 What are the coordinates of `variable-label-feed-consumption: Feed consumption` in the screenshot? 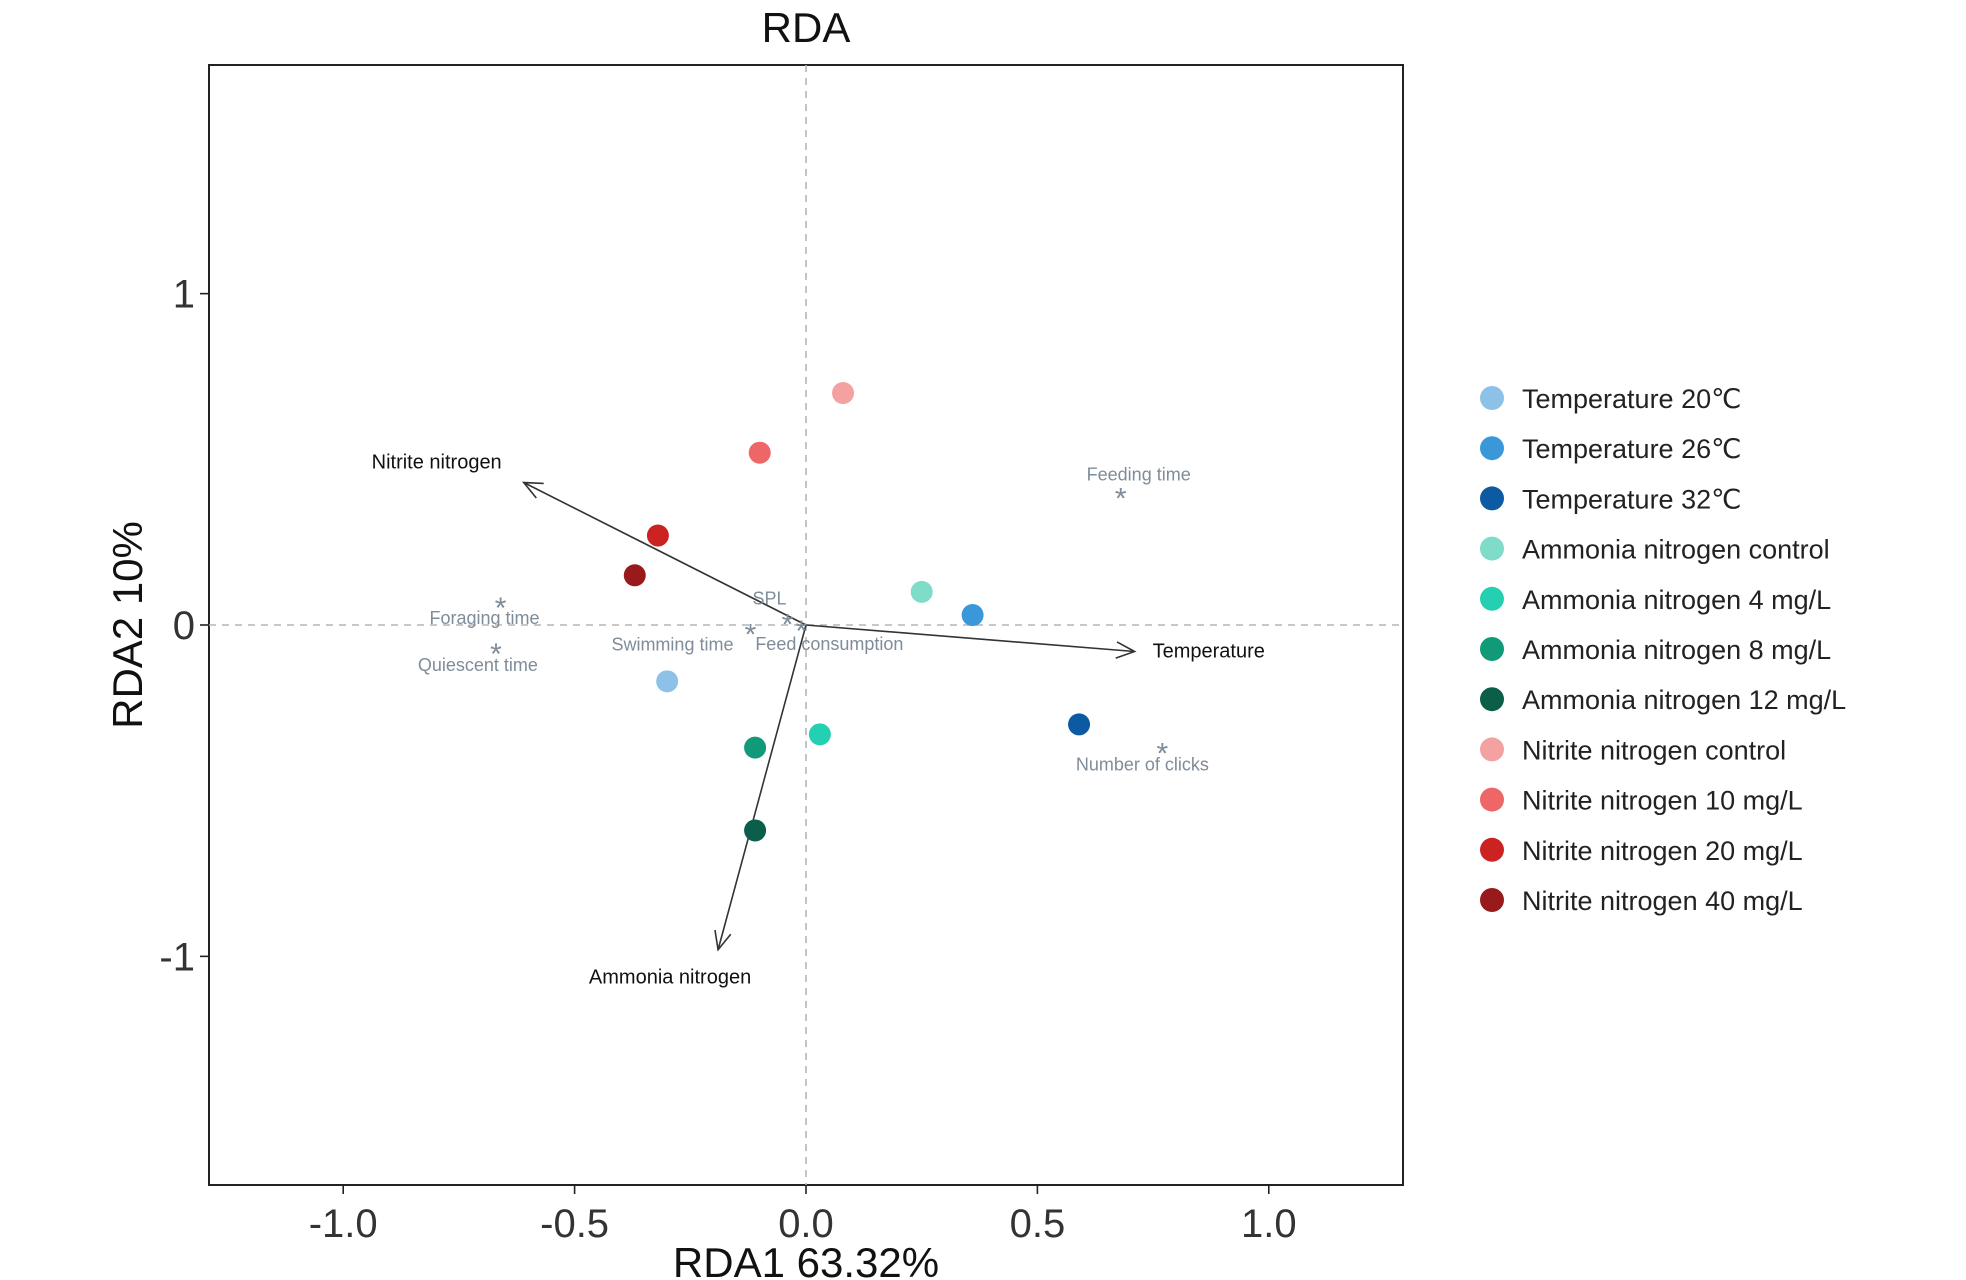 It's located at (829, 644).